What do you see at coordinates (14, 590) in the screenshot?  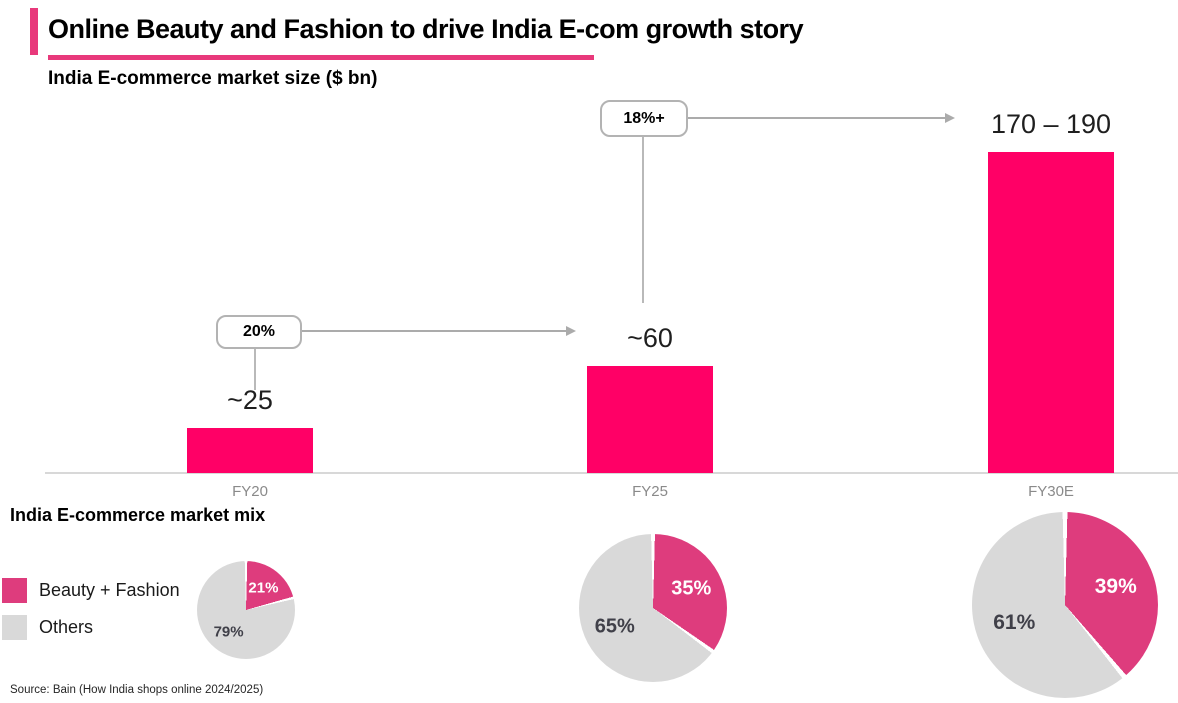 I see `legend-swatch-beauty-fashion` at bounding box center [14, 590].